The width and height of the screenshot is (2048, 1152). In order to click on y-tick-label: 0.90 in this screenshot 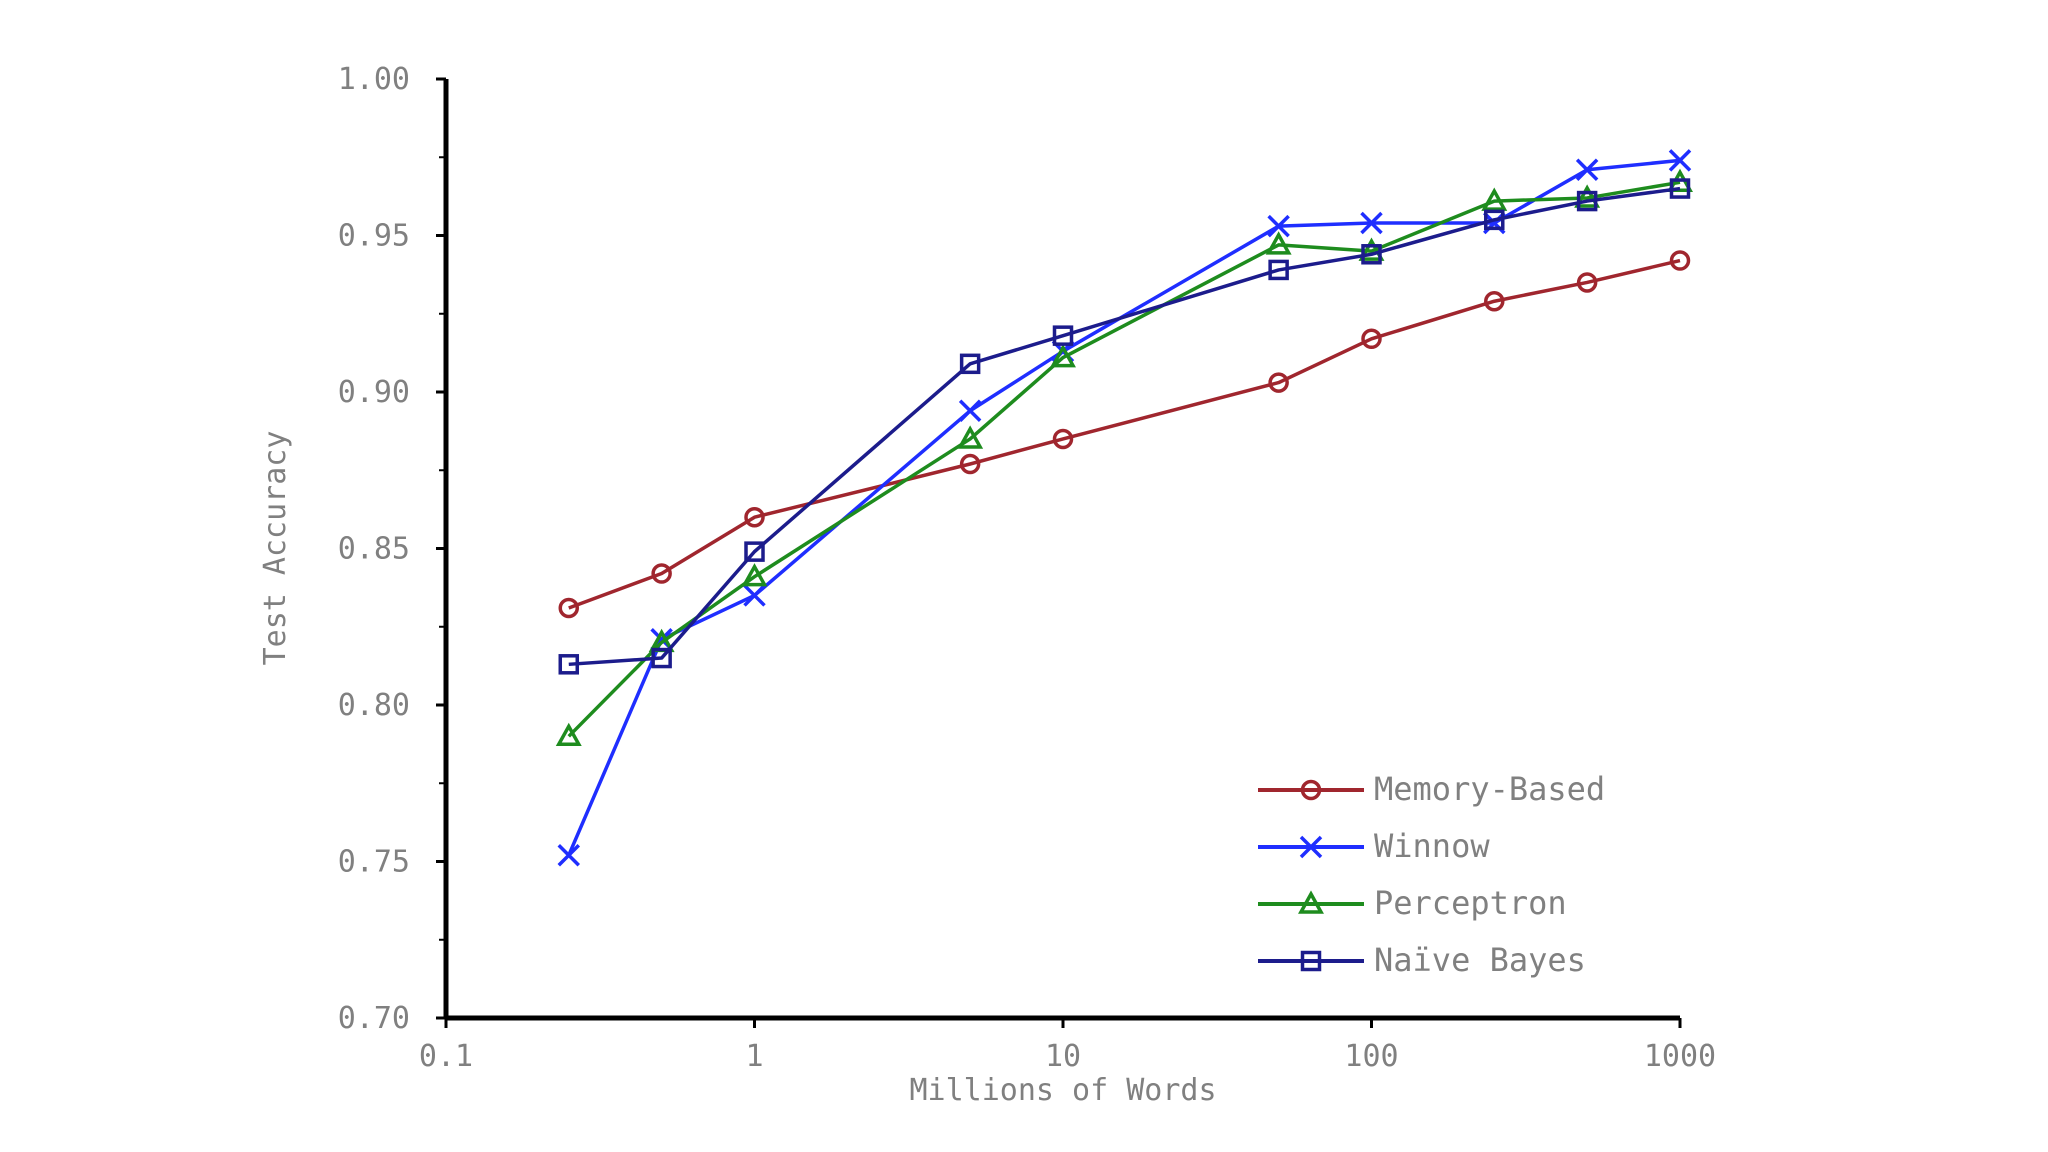, I will do `click(374, 392)`.